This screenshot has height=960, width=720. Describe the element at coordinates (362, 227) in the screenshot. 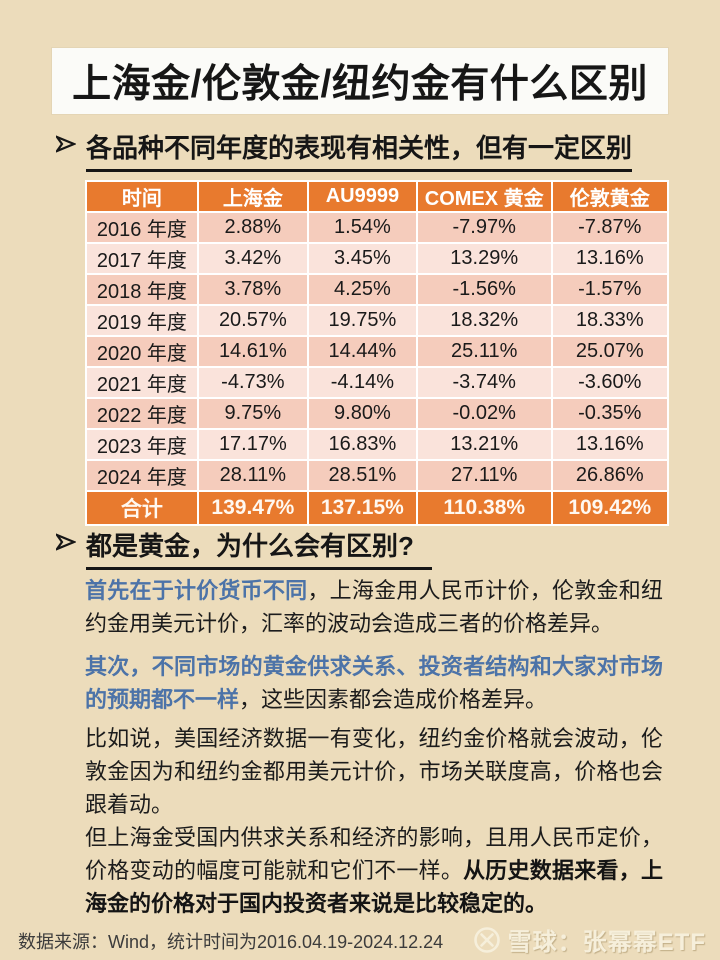

I see `value-cell: 1.54%` at that location.